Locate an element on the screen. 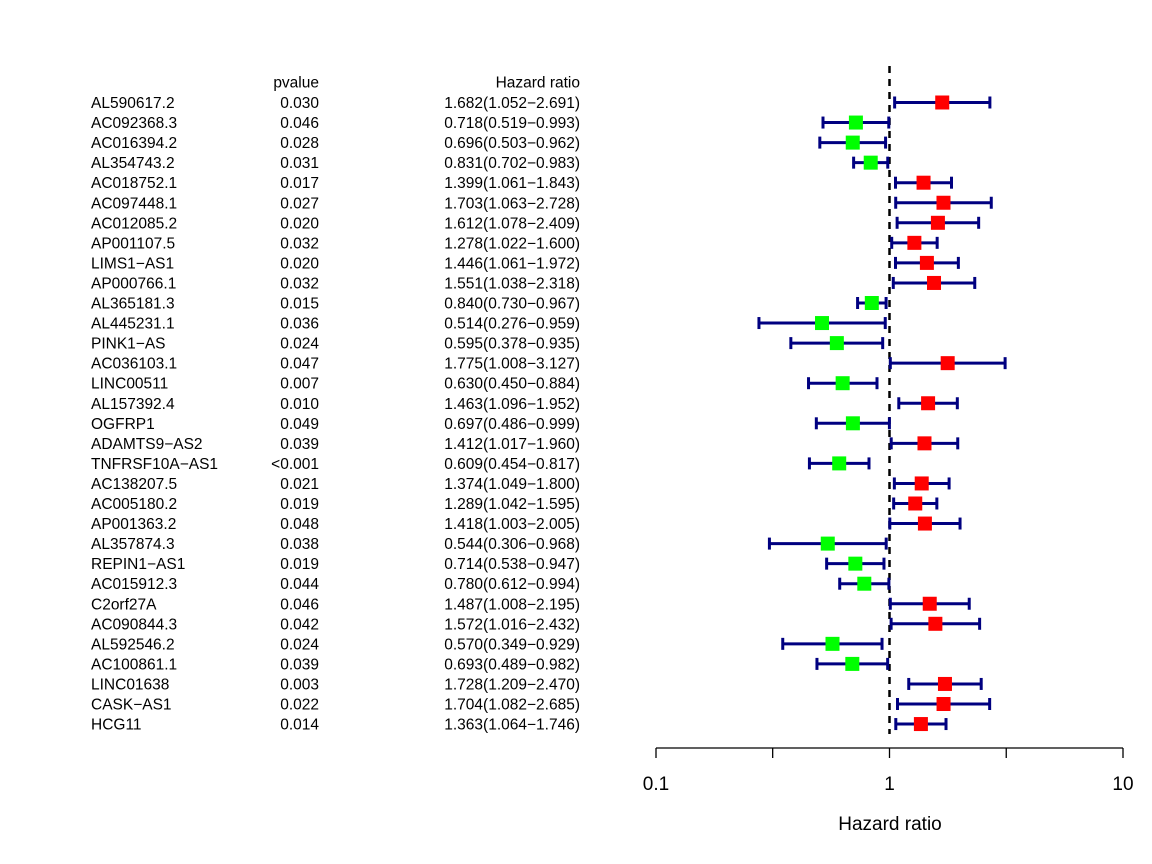 The height and width of the screenshot is (864, 1152). pvalue-label: 0.049 is located at coordinates (299, 424).